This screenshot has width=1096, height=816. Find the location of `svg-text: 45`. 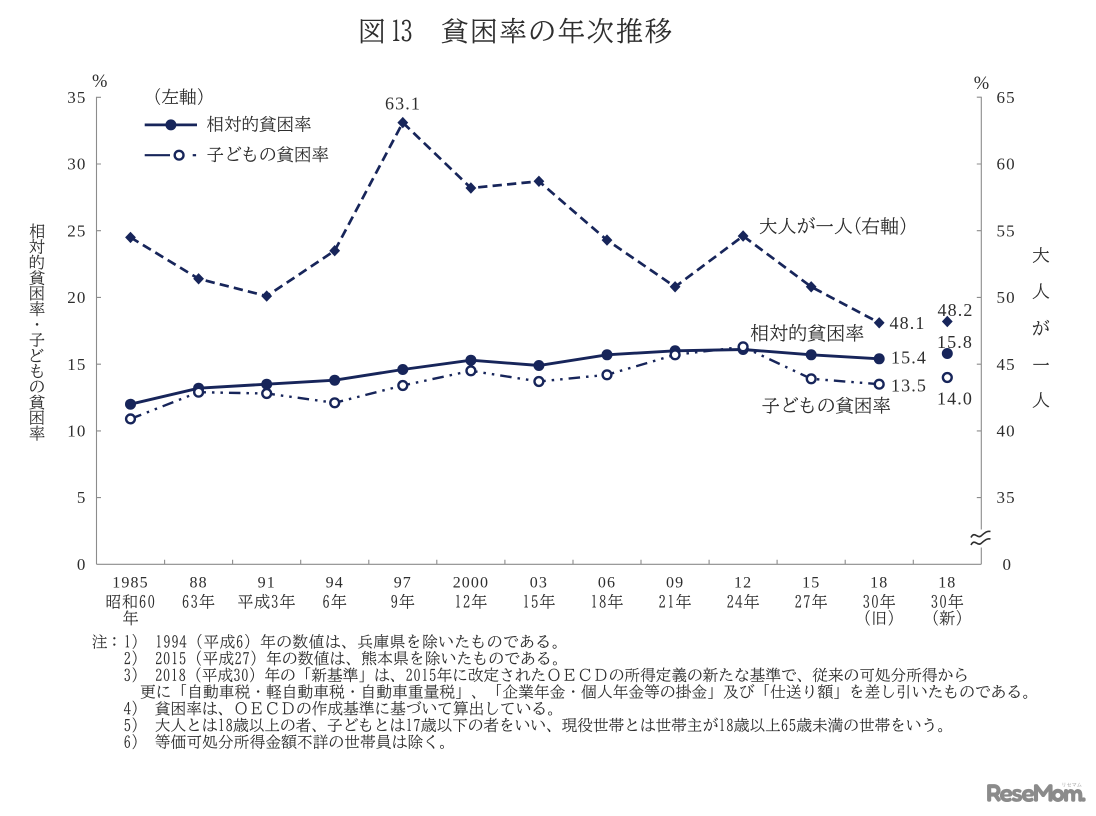

svg-text: 45 is located at coordinates (1006, 364).